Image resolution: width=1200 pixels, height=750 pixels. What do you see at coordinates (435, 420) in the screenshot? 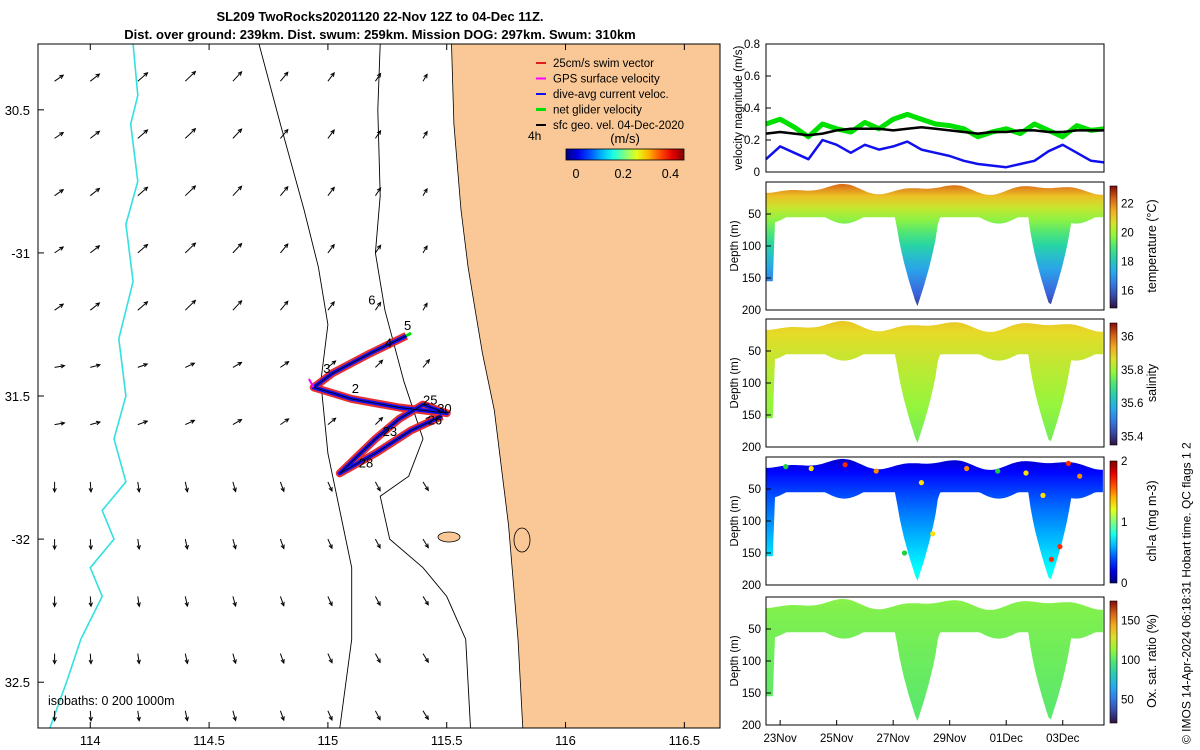
I see `day-label: 26` at bounding box center [435, 420].